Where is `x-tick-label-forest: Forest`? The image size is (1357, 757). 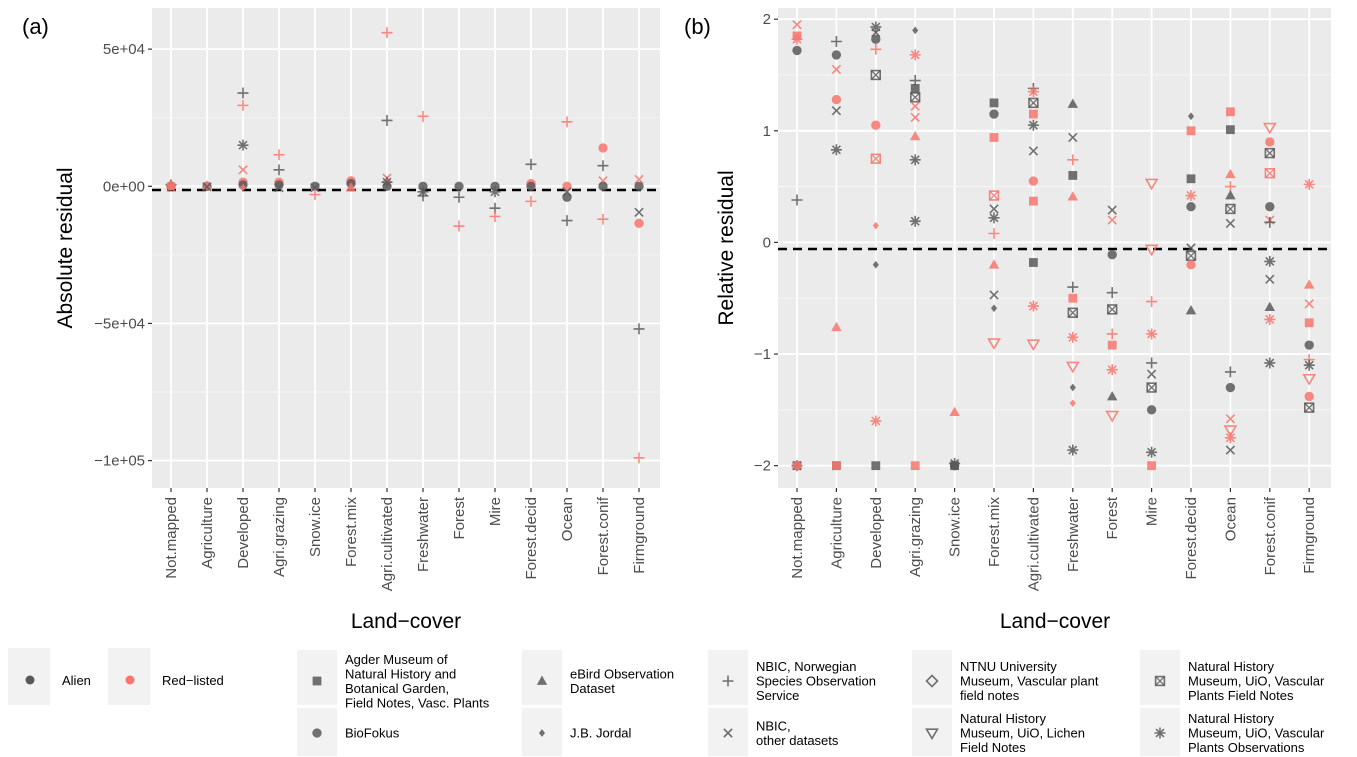
x-tick-label-forest: Forest is located at coordinates (1112, 517).